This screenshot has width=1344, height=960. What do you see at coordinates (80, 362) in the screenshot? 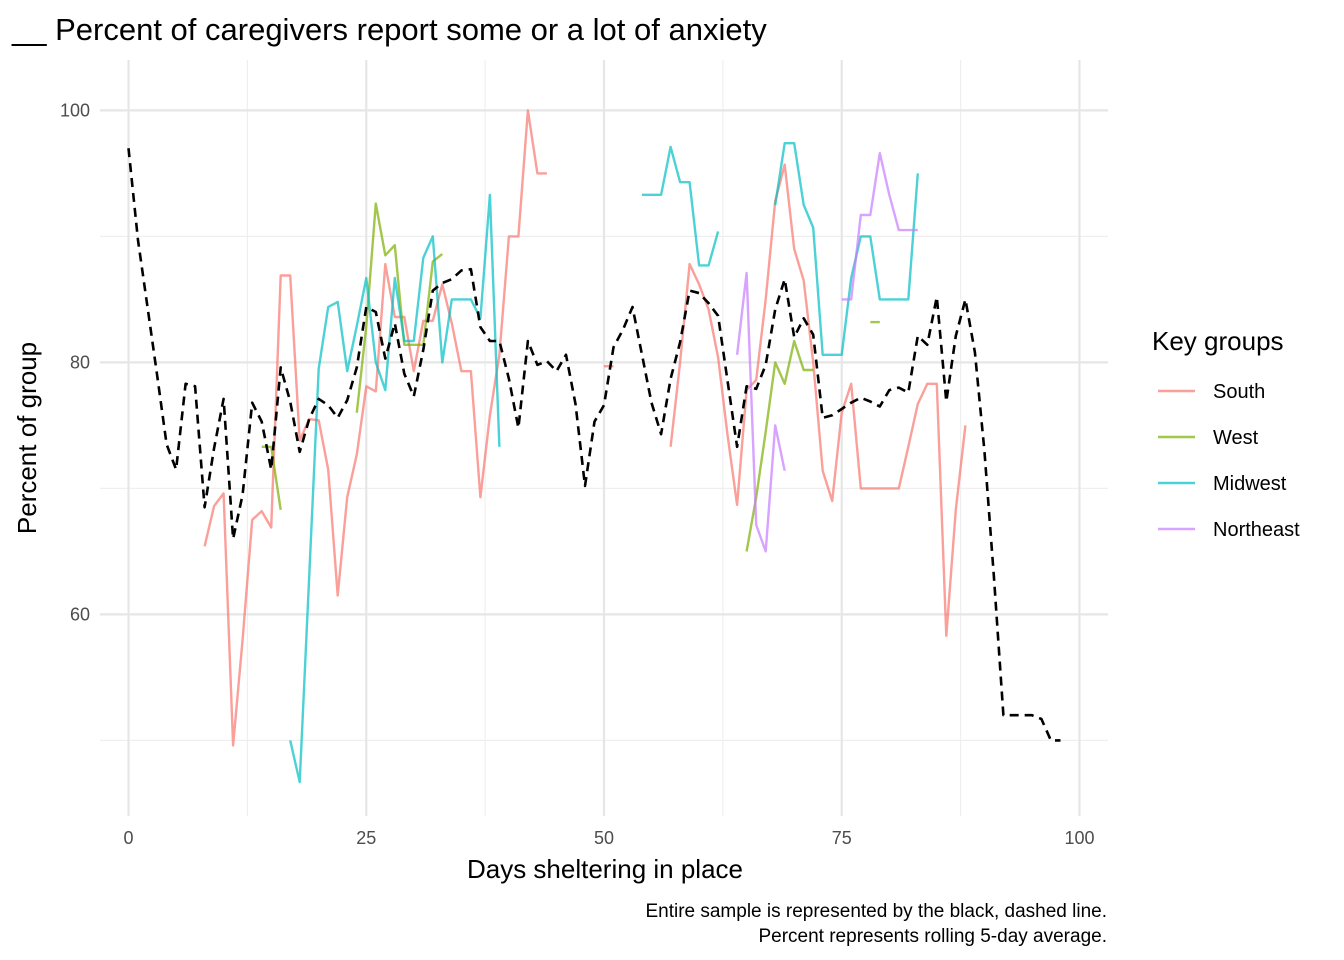
I see `y-tick-label: 80` at bounding box center [80, 362].